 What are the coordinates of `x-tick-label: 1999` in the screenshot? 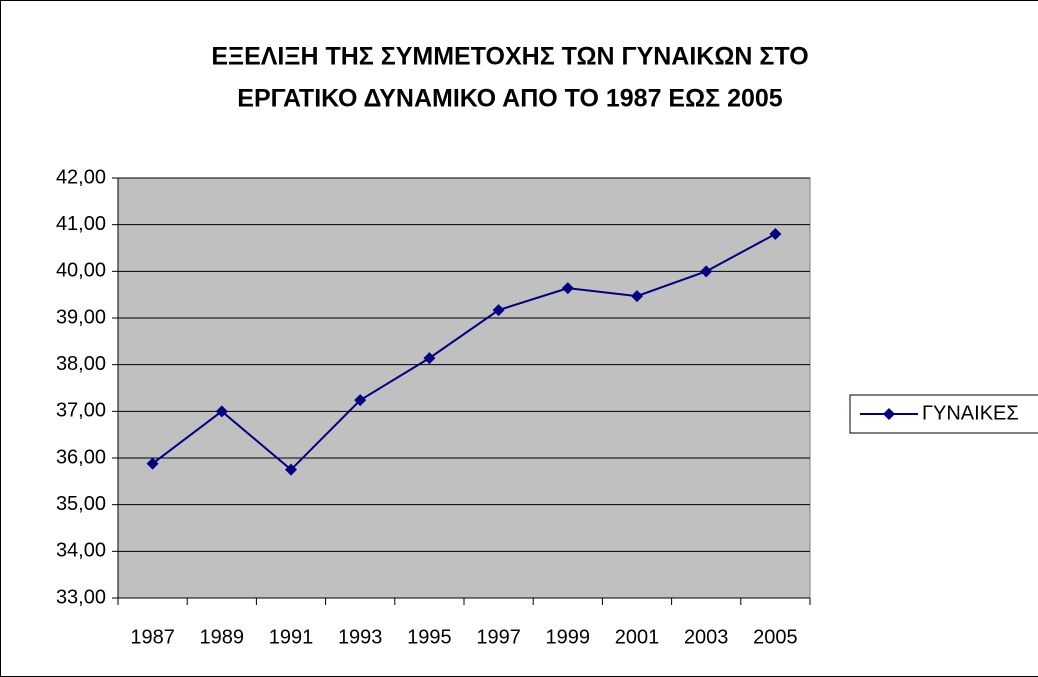 It's located at (568, 637).